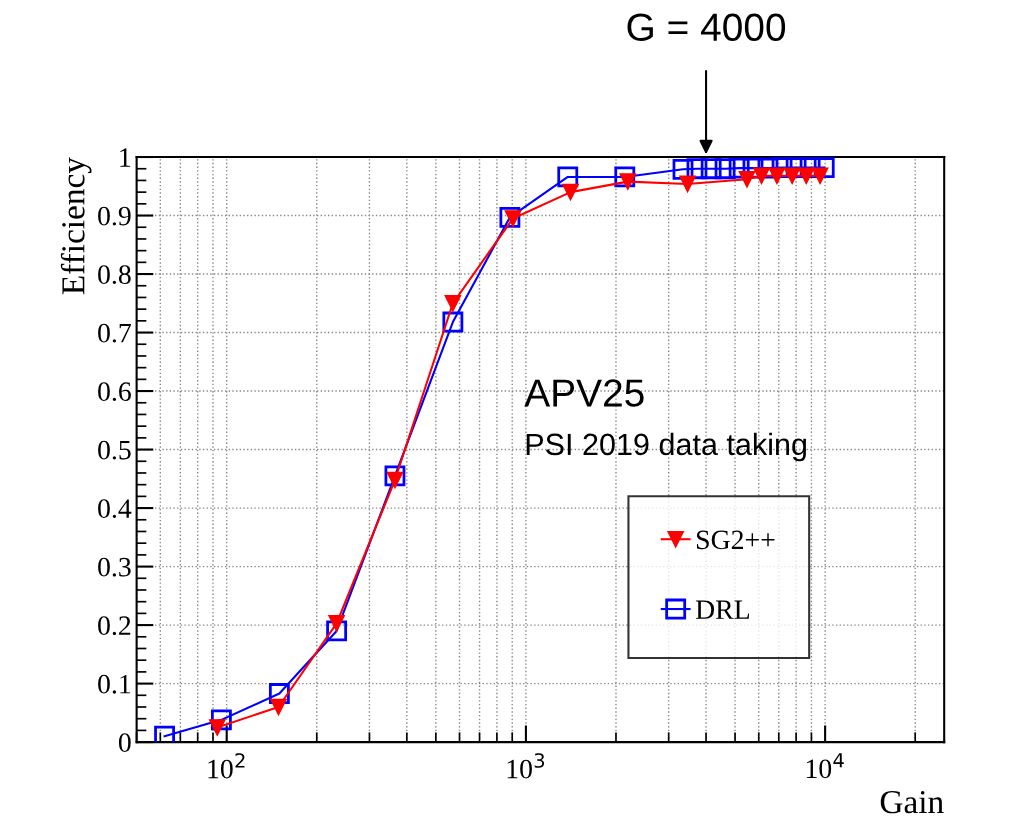 The width and height of the screenshot is (1012, 820). What do you see at coordinates (114, 392) in the screenshot?
I see `y-tick-label: 0.6` at bounding box center [114, 392].